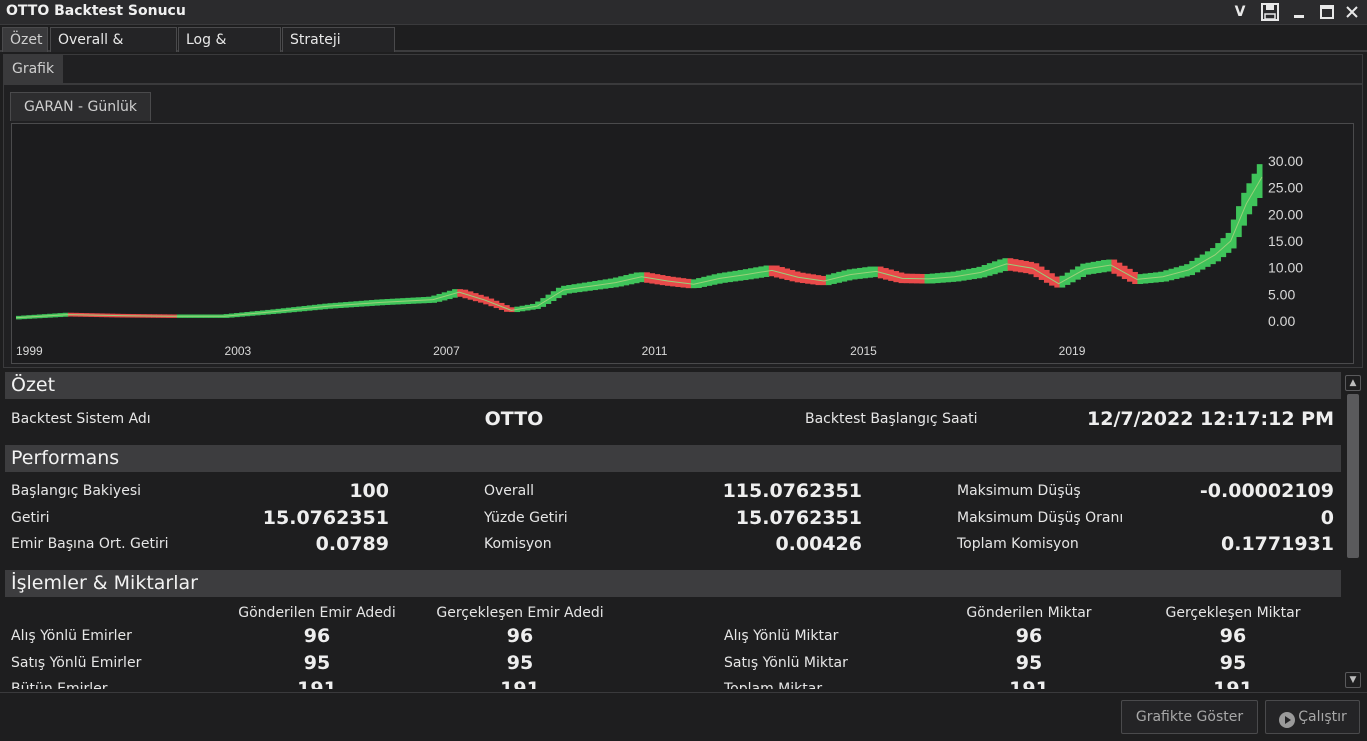  I want to click on perf-value: -0.00002109, so click(1266, 491).